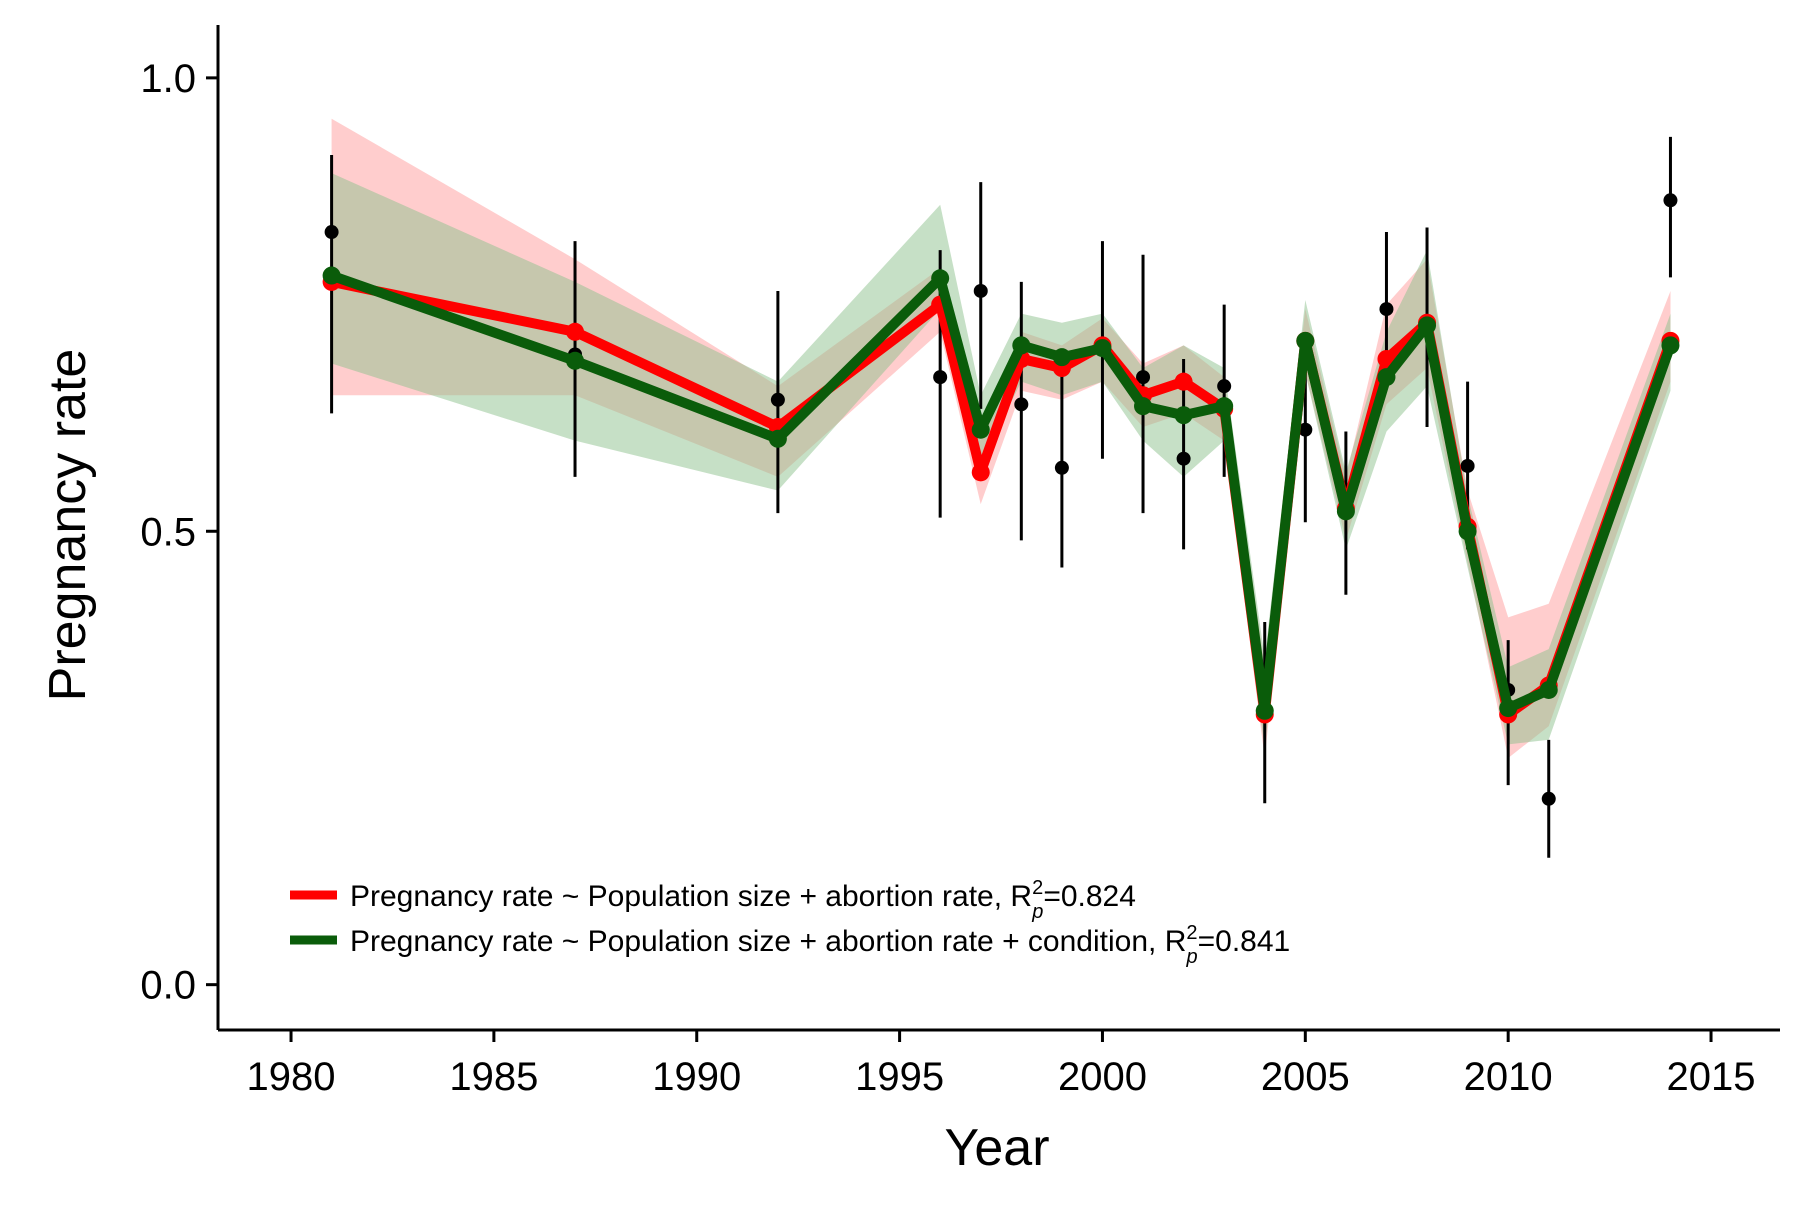  Describe the element at coordinates (1143, 377) in the screenshot. I see `observed-point-2001` at that location.